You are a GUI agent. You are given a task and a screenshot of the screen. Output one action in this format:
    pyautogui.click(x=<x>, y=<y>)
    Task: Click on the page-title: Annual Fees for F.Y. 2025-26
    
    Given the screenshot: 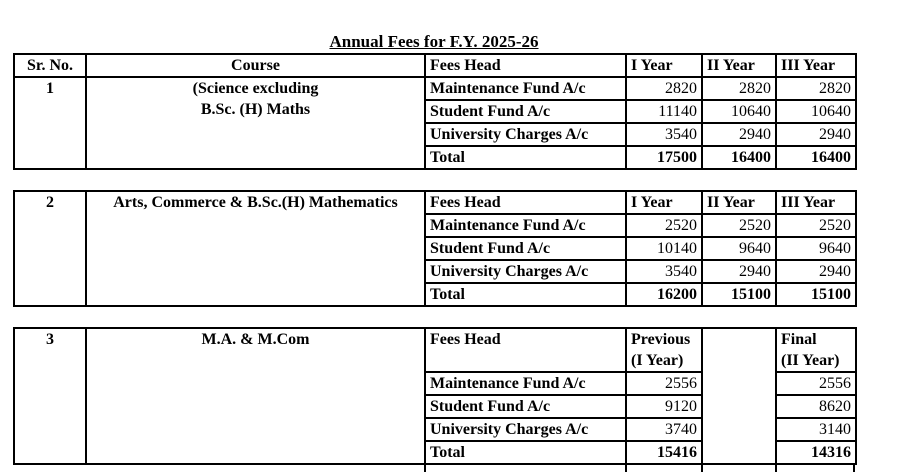 What is the action you would take?
    pyautogui.click(x=434, y=41)
    